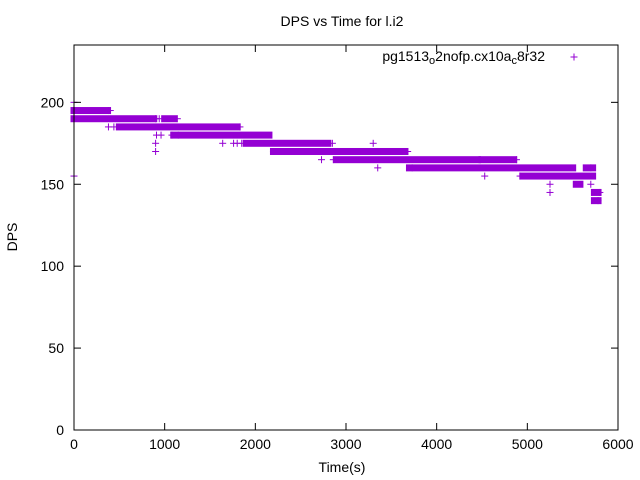 This screenshot has height=480, width=640. Describe the element at coordinates (432, 61) in the screenshot. I see `legend-label-subscript: o` at that location.